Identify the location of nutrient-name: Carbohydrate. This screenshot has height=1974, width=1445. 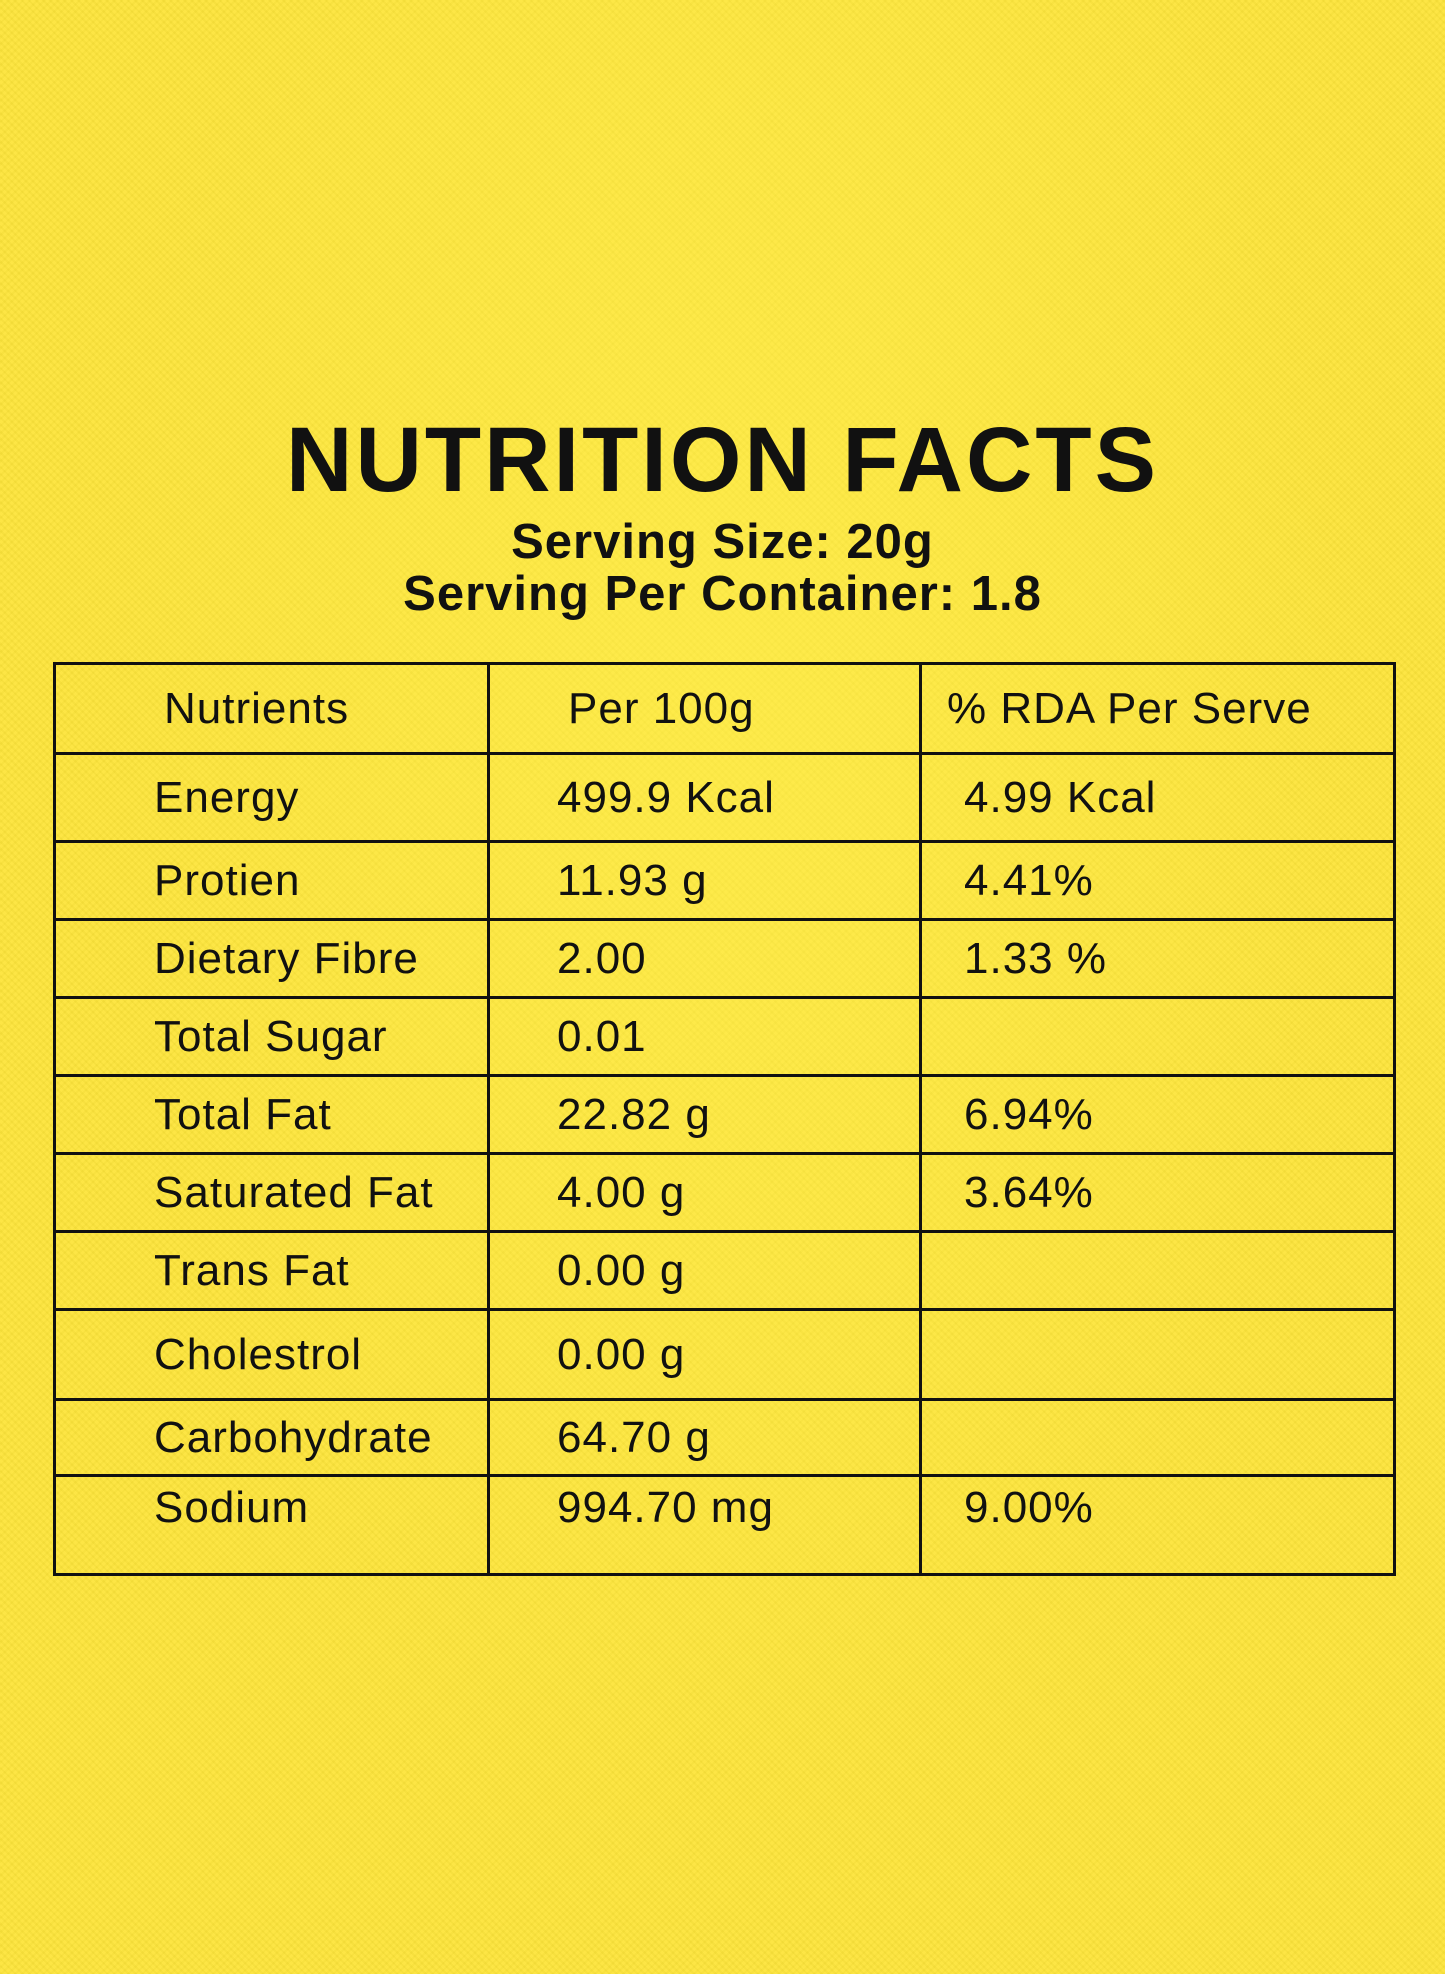
(271, 1437).